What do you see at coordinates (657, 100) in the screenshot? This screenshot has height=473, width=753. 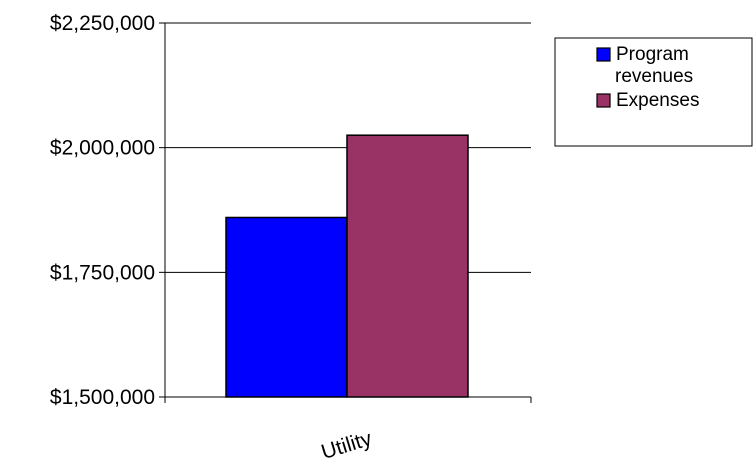 I see `legend-label: Expenses` at bounding box center [657, 100].